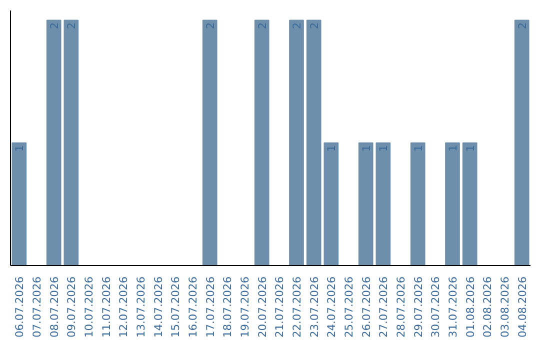  I want to click on x-tick-label: 02.08.2026, so click(487, 307).